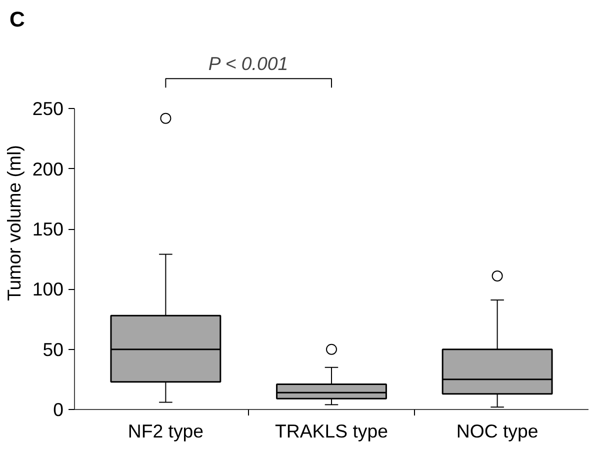  Describe the element at coordinates (48, 289) in the screenshot. I see `y-tick-label: 100` at that location.